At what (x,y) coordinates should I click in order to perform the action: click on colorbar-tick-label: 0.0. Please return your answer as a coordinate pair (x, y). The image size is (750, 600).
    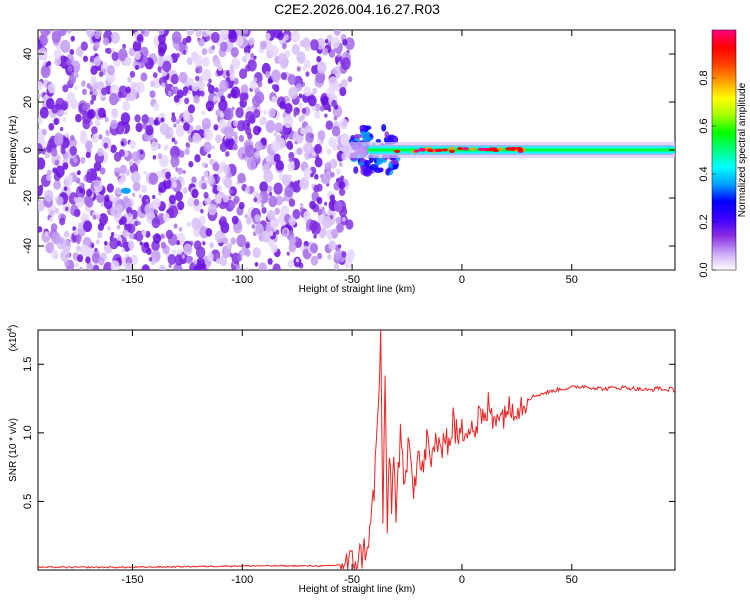
    Looking at the image, I should click on (704, 269).